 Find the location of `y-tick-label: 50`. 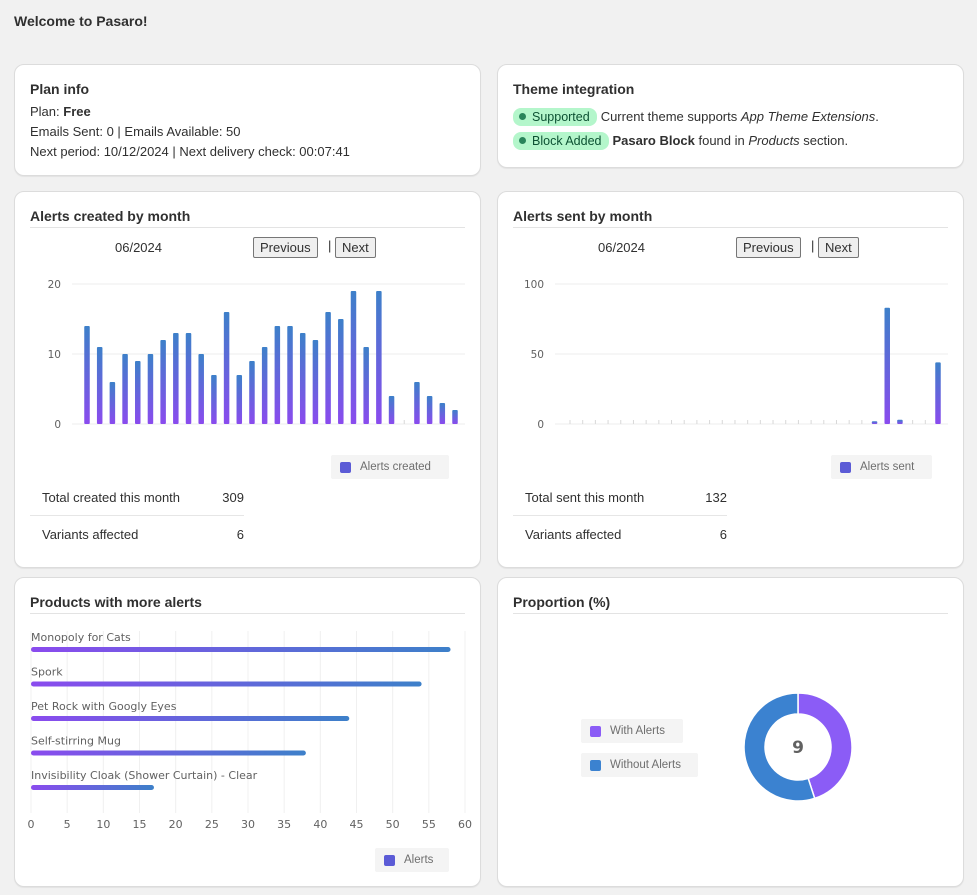

y-tick-label: 50 is located at coordinates (537, 355).